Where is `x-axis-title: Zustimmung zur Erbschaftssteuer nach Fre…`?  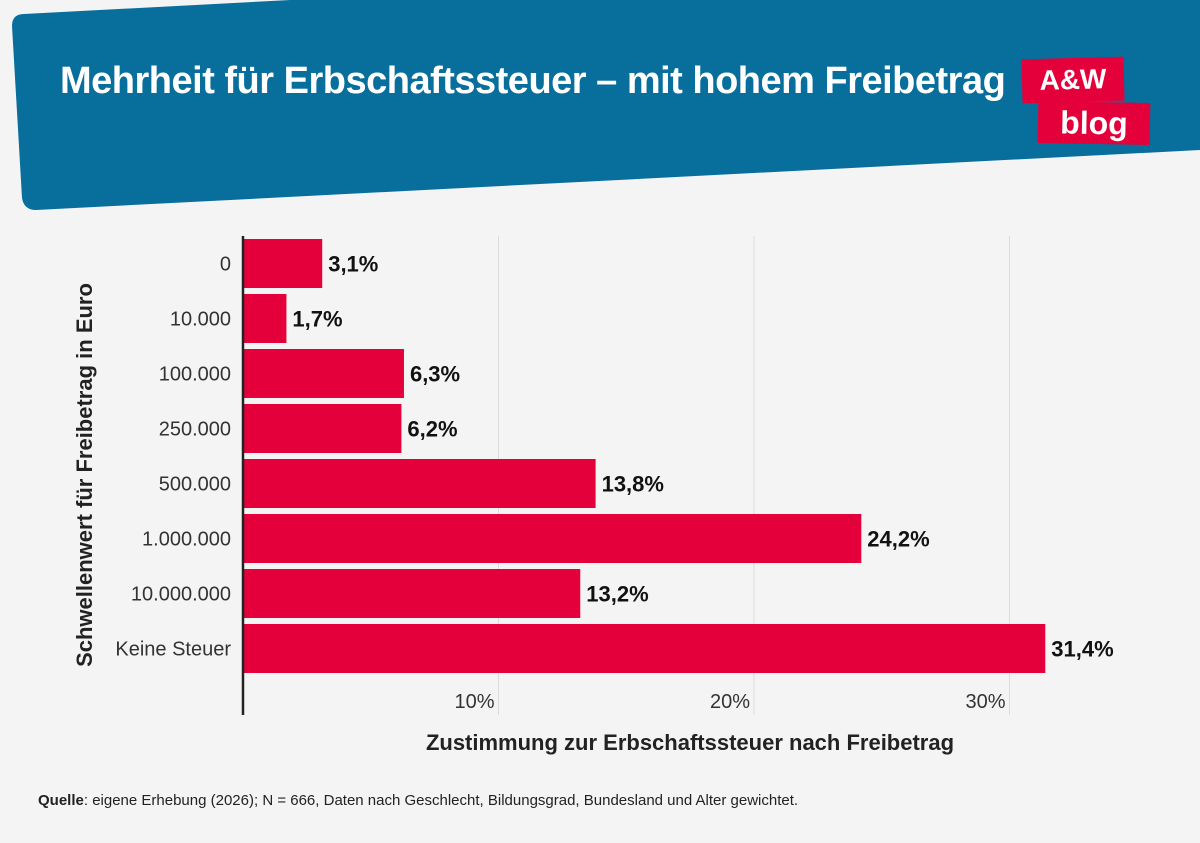
x-axis-title: Zustimmung zur Erbschaftssteuer nach Fre… is located at coordinates (690, 742).